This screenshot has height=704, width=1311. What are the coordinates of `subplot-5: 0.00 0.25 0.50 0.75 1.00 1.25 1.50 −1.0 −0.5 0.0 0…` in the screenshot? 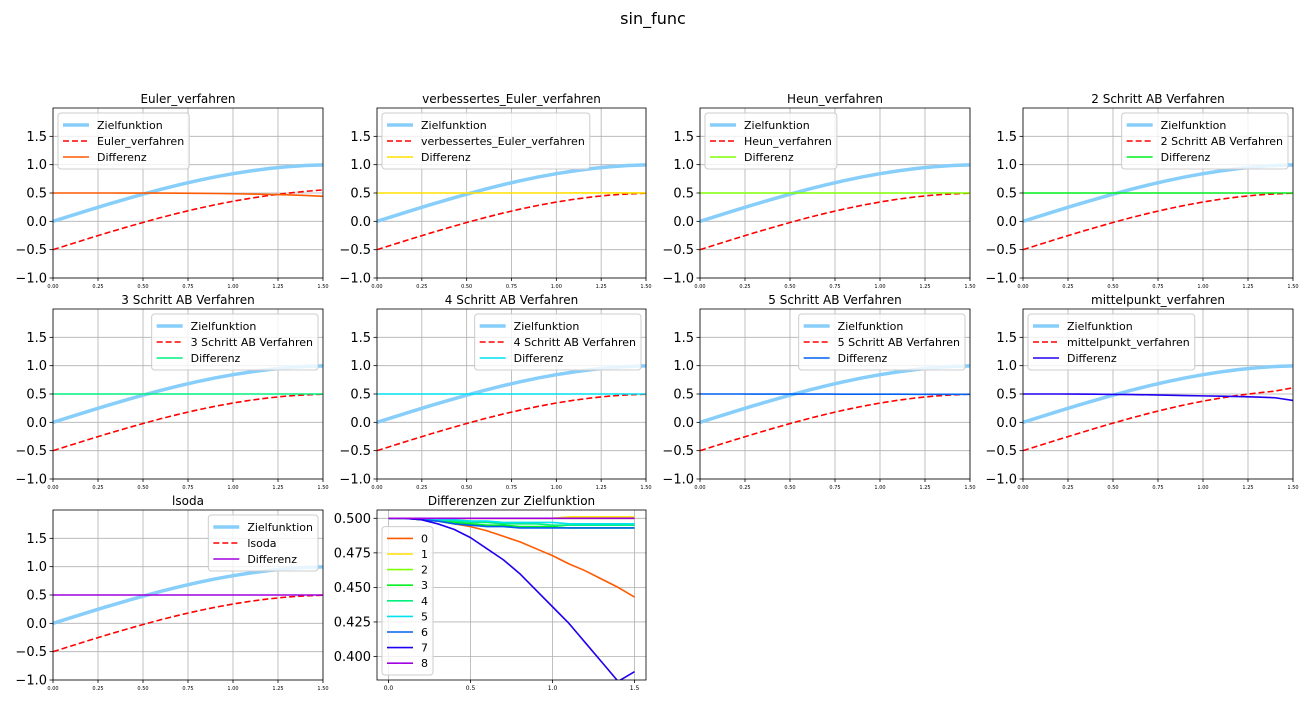 It's located at (495, 392).